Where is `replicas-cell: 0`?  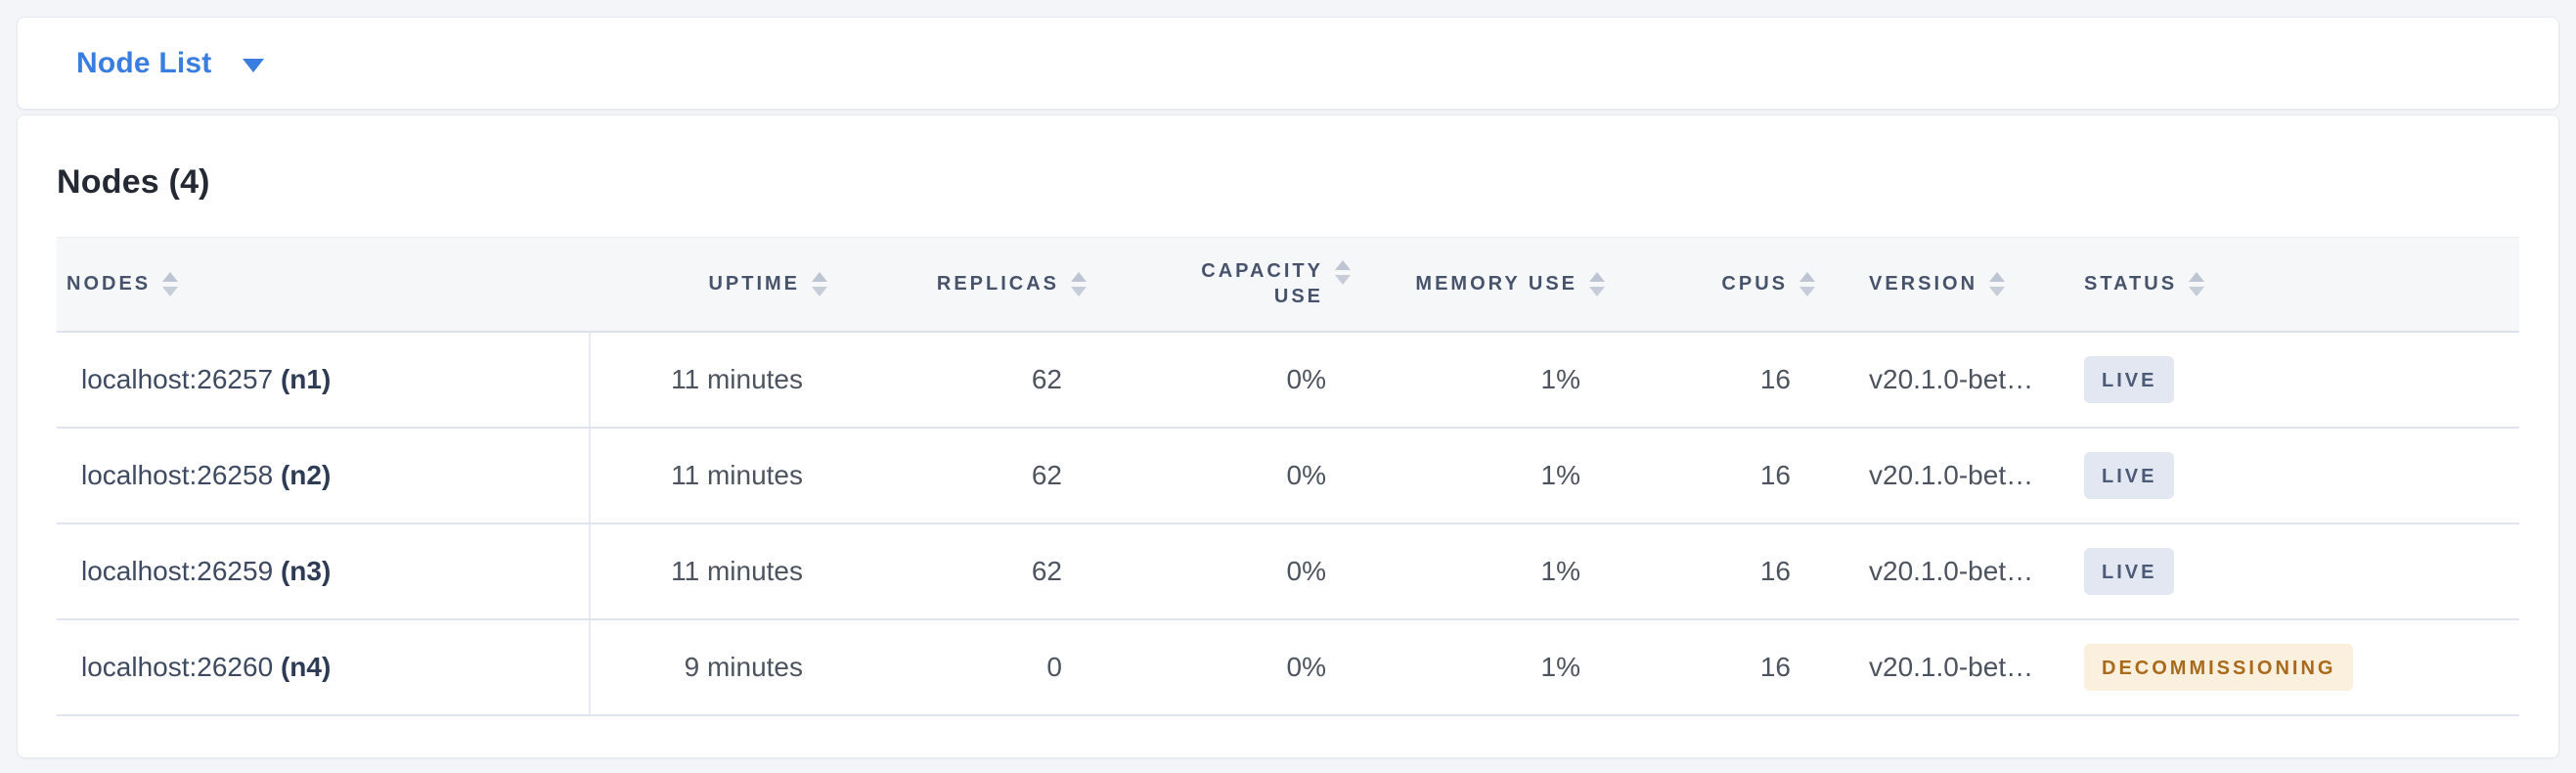 replicas-cell: 0 is located at coordinates (961, 667).